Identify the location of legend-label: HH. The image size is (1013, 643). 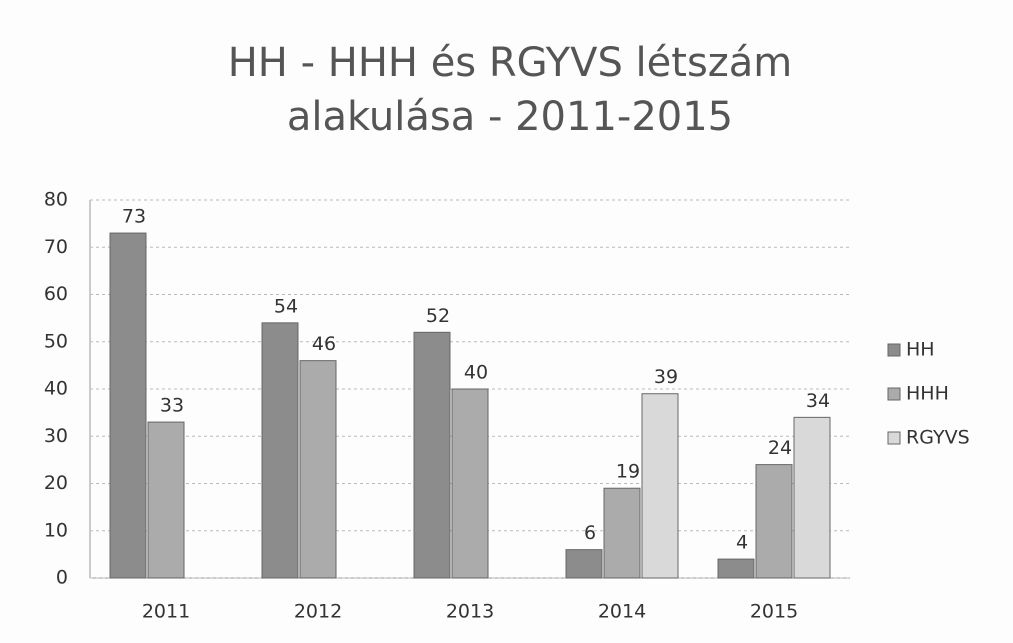
(920, 350).